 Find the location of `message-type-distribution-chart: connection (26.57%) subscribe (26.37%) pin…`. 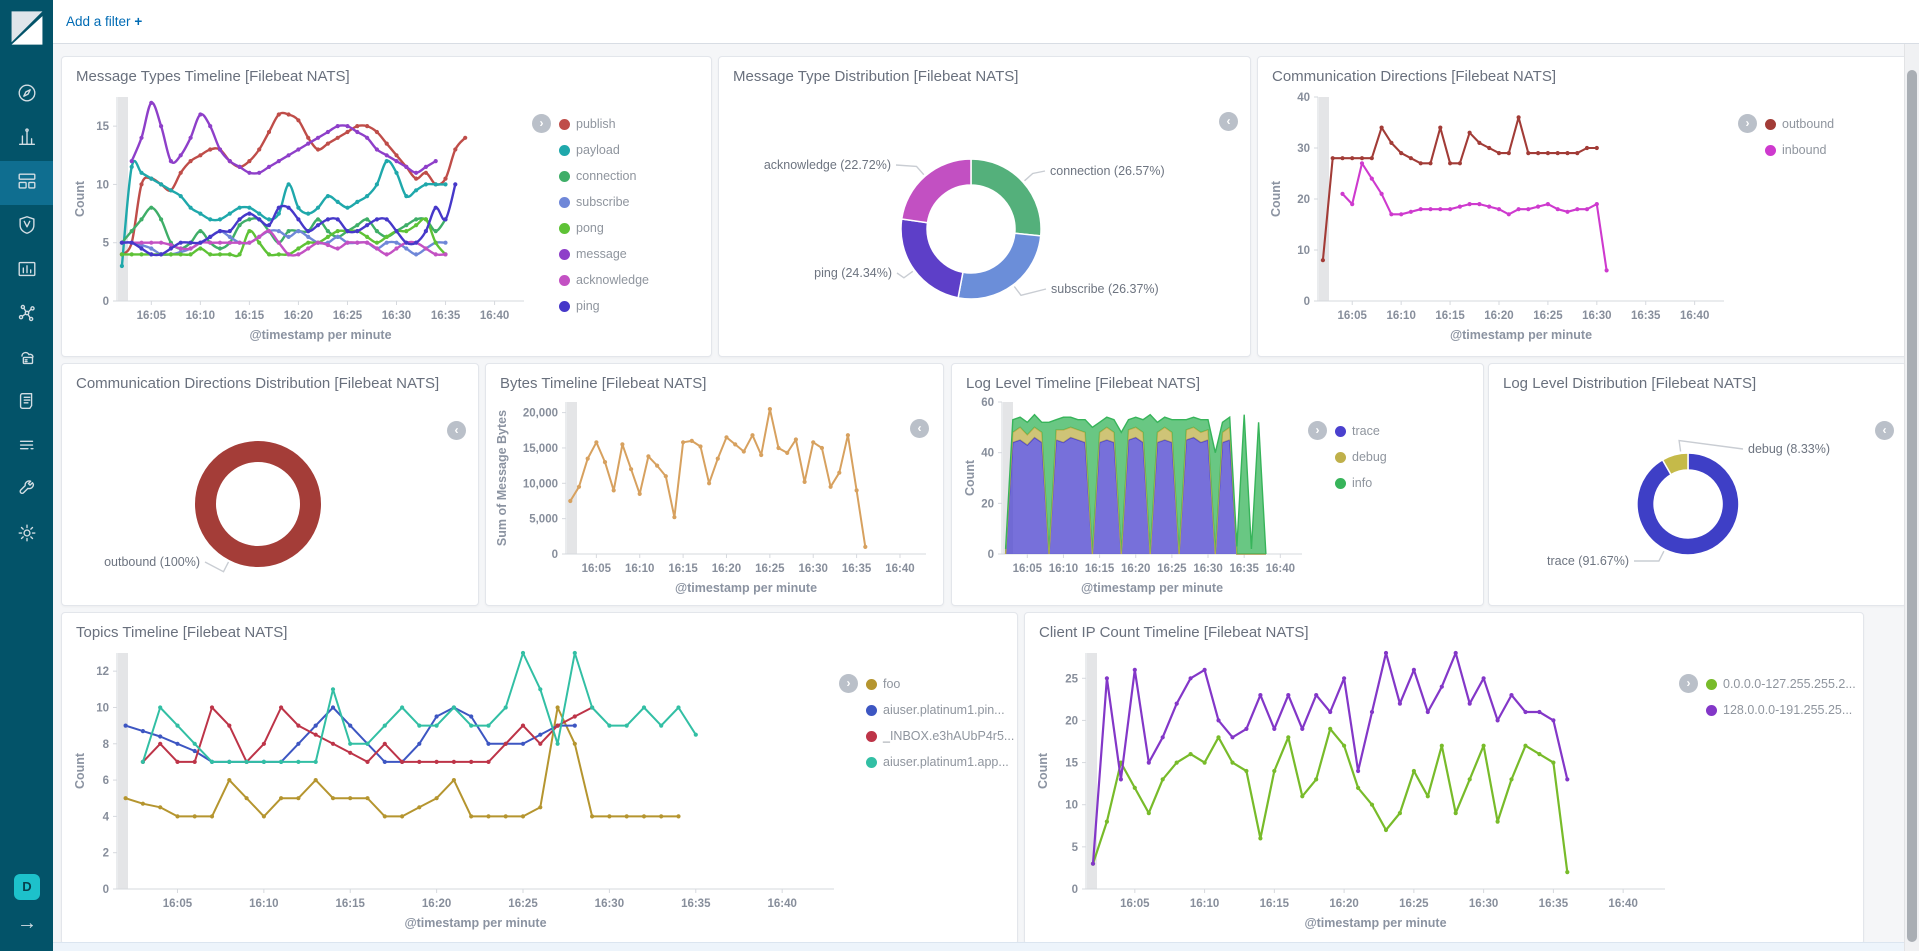

message-type-distribution-chart: connection (26.57%) subscribe (26.37%) pin… is located at coordinates (983, 205).